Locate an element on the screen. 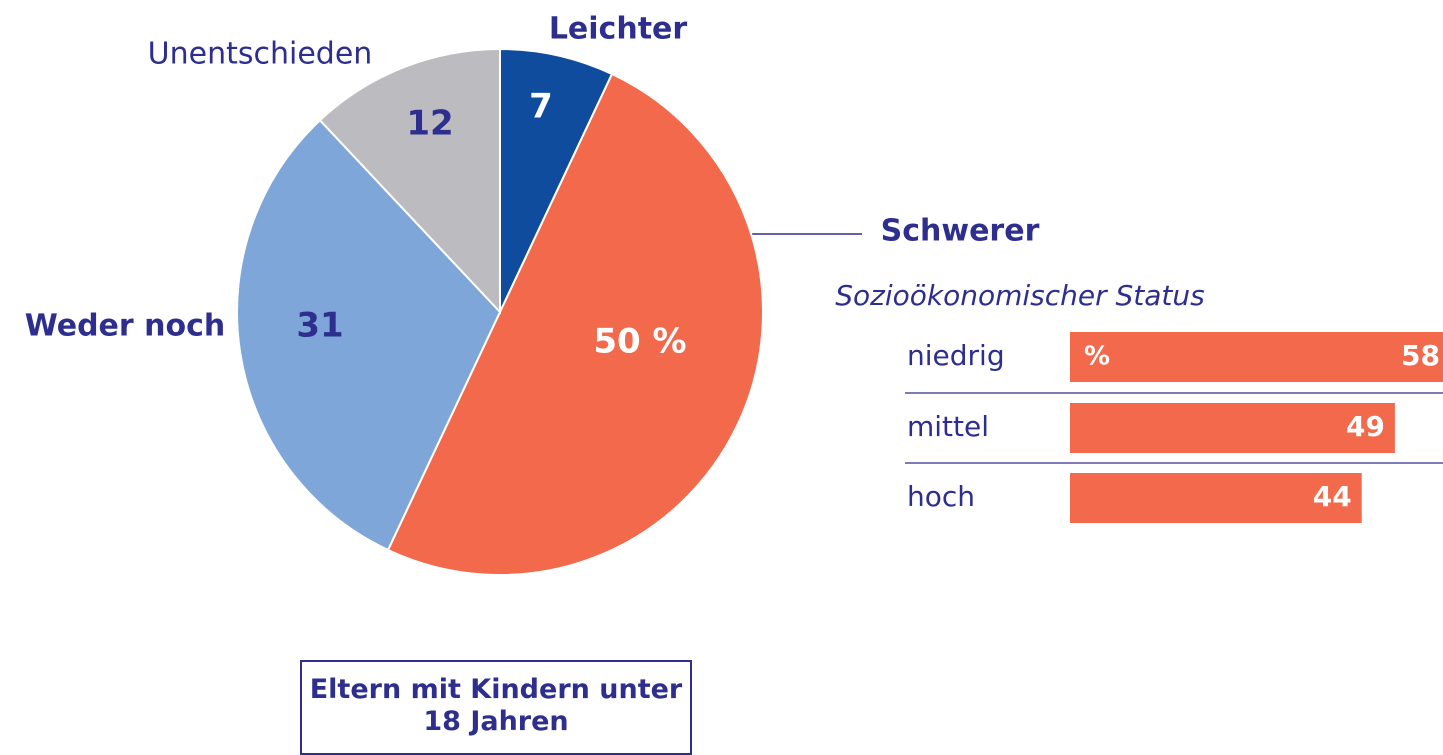  value-label: 7 is located at coordinates (541, 107).